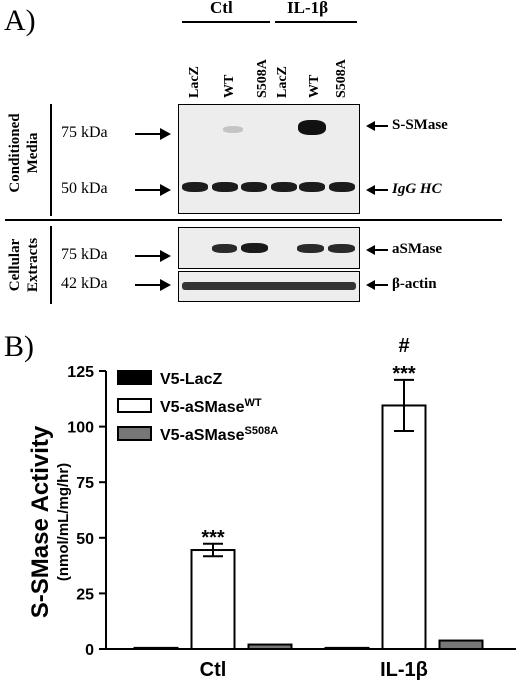  I want to click on marker-arrow-75-extracts, so click(148, 256).